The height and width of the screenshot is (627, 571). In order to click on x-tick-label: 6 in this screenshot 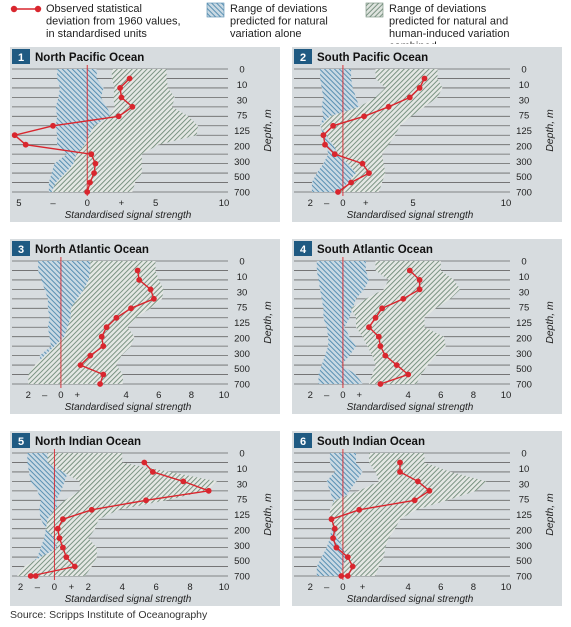, I will do `click(156, 587)`.